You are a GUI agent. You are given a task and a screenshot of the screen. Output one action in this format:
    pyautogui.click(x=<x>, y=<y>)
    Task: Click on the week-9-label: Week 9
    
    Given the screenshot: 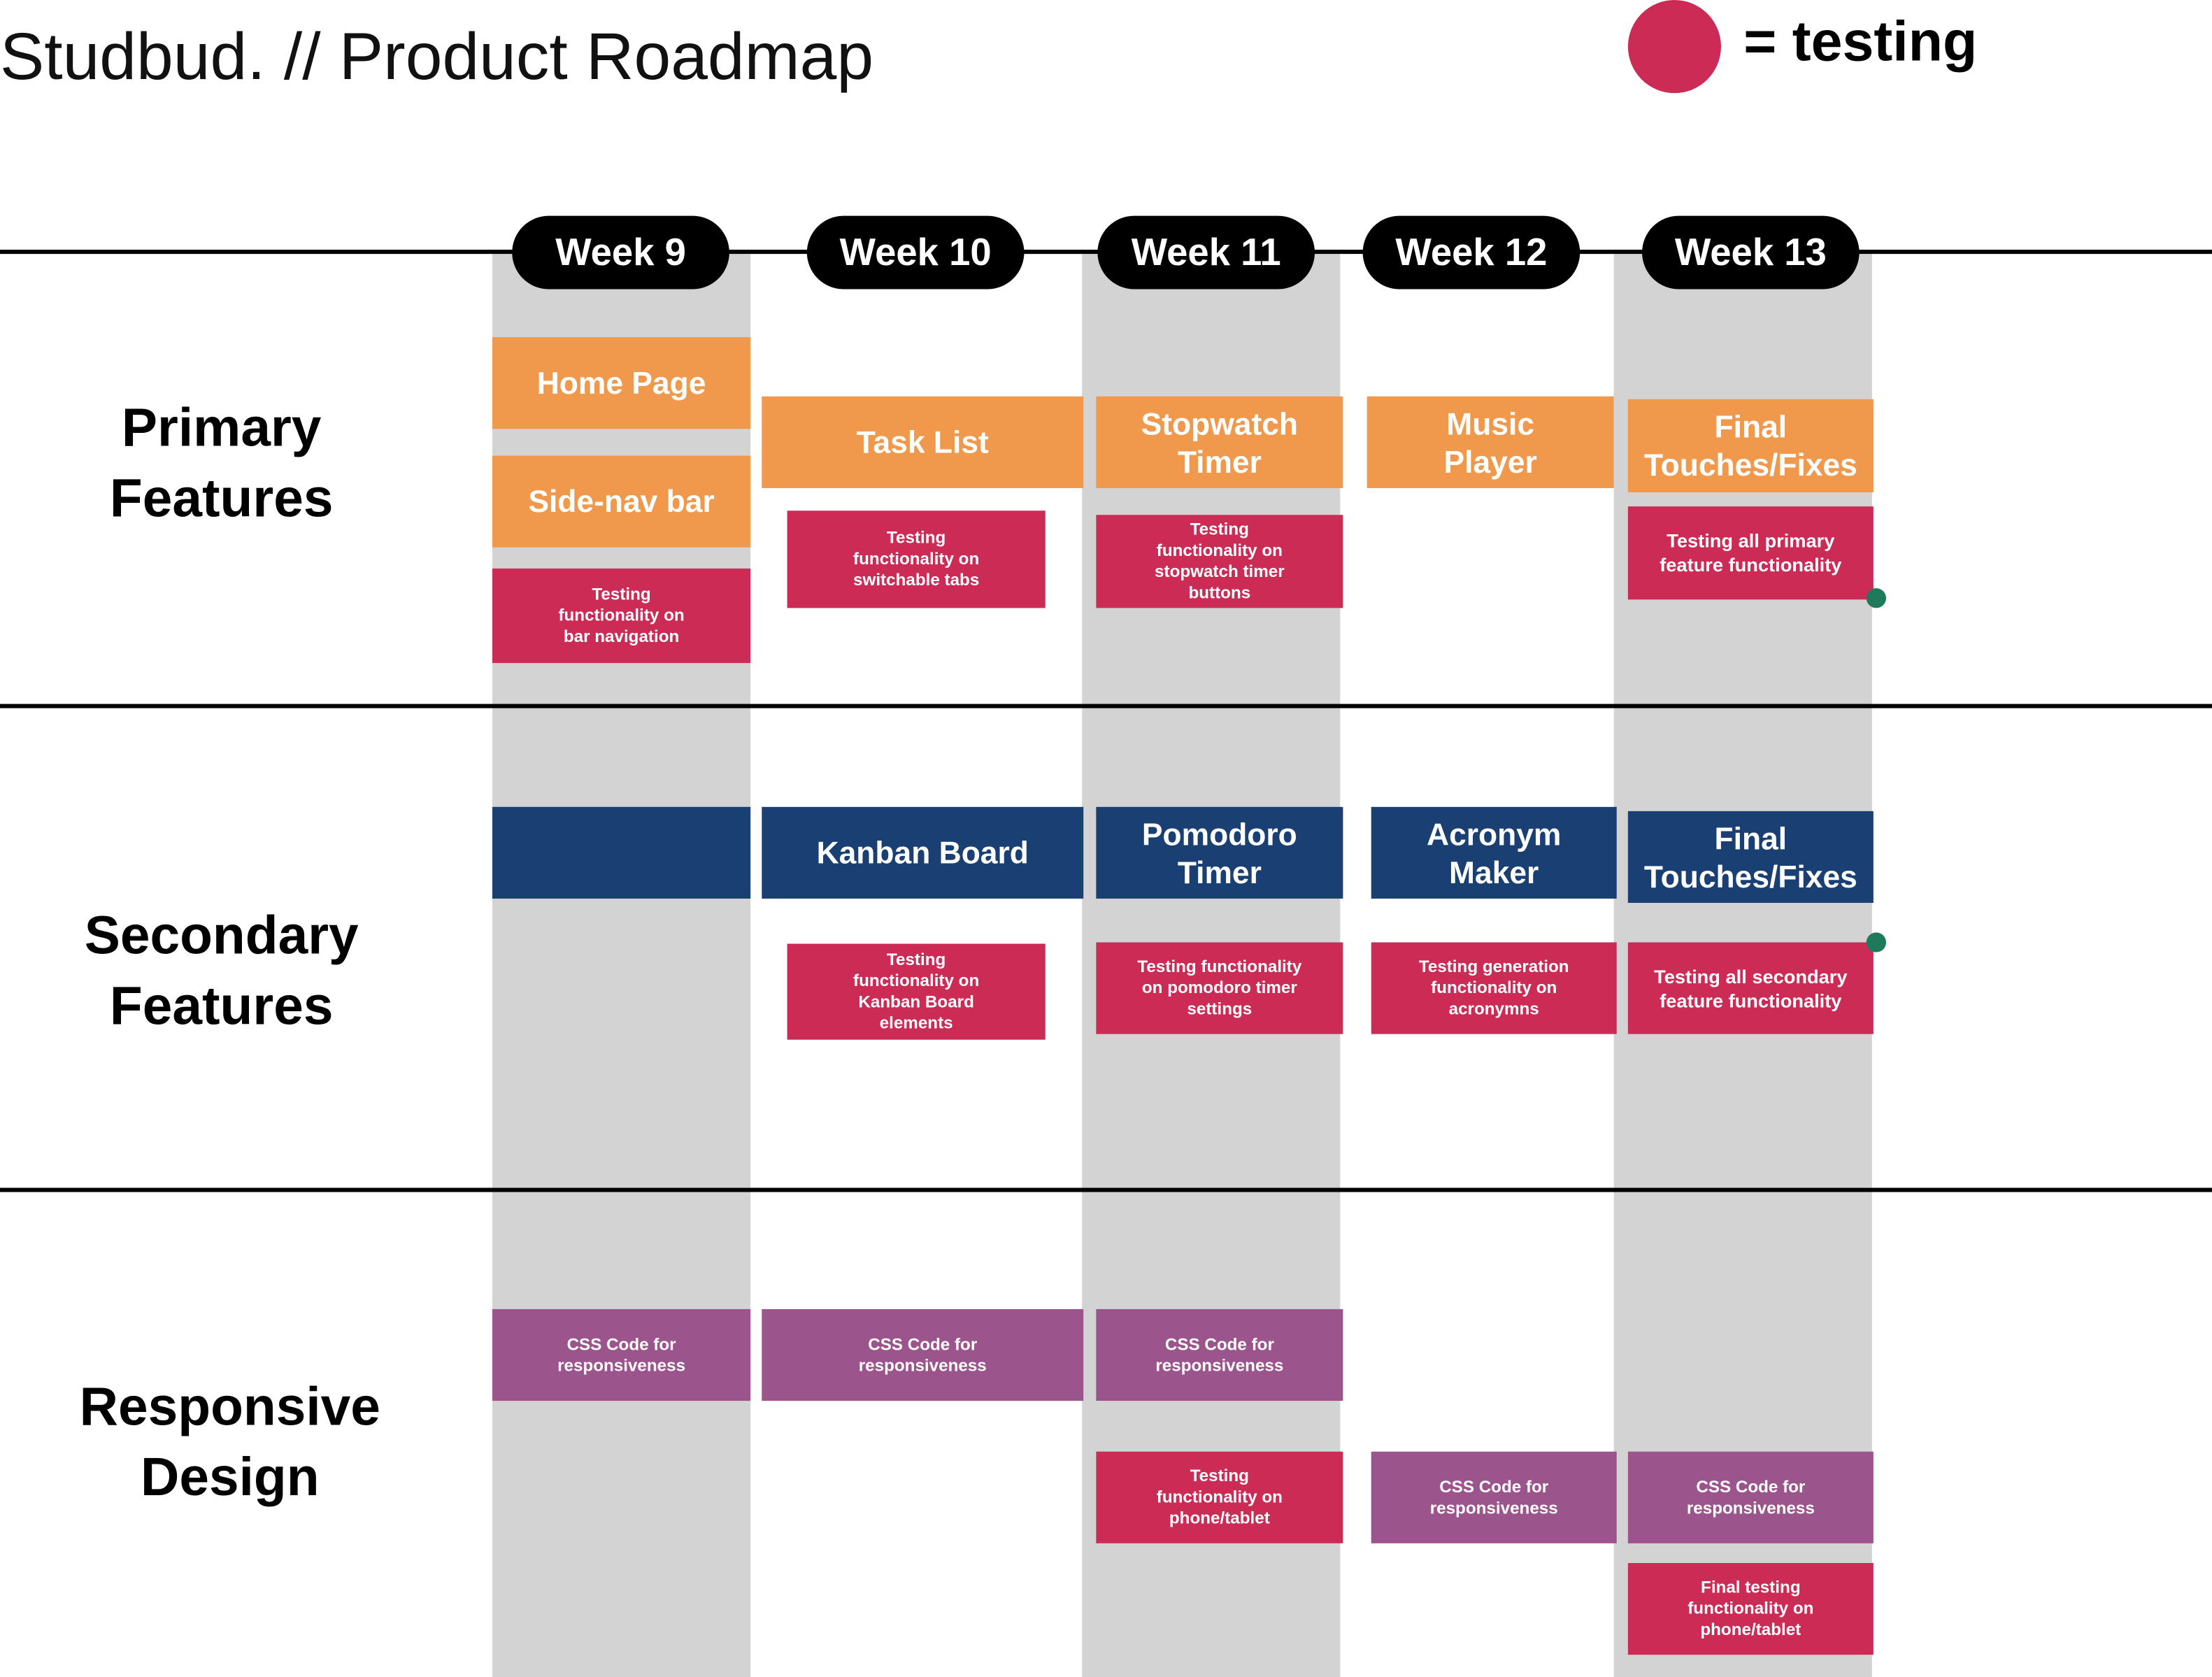 What is the action you would take?
    pyautogui.click(x=620, y=252)
    